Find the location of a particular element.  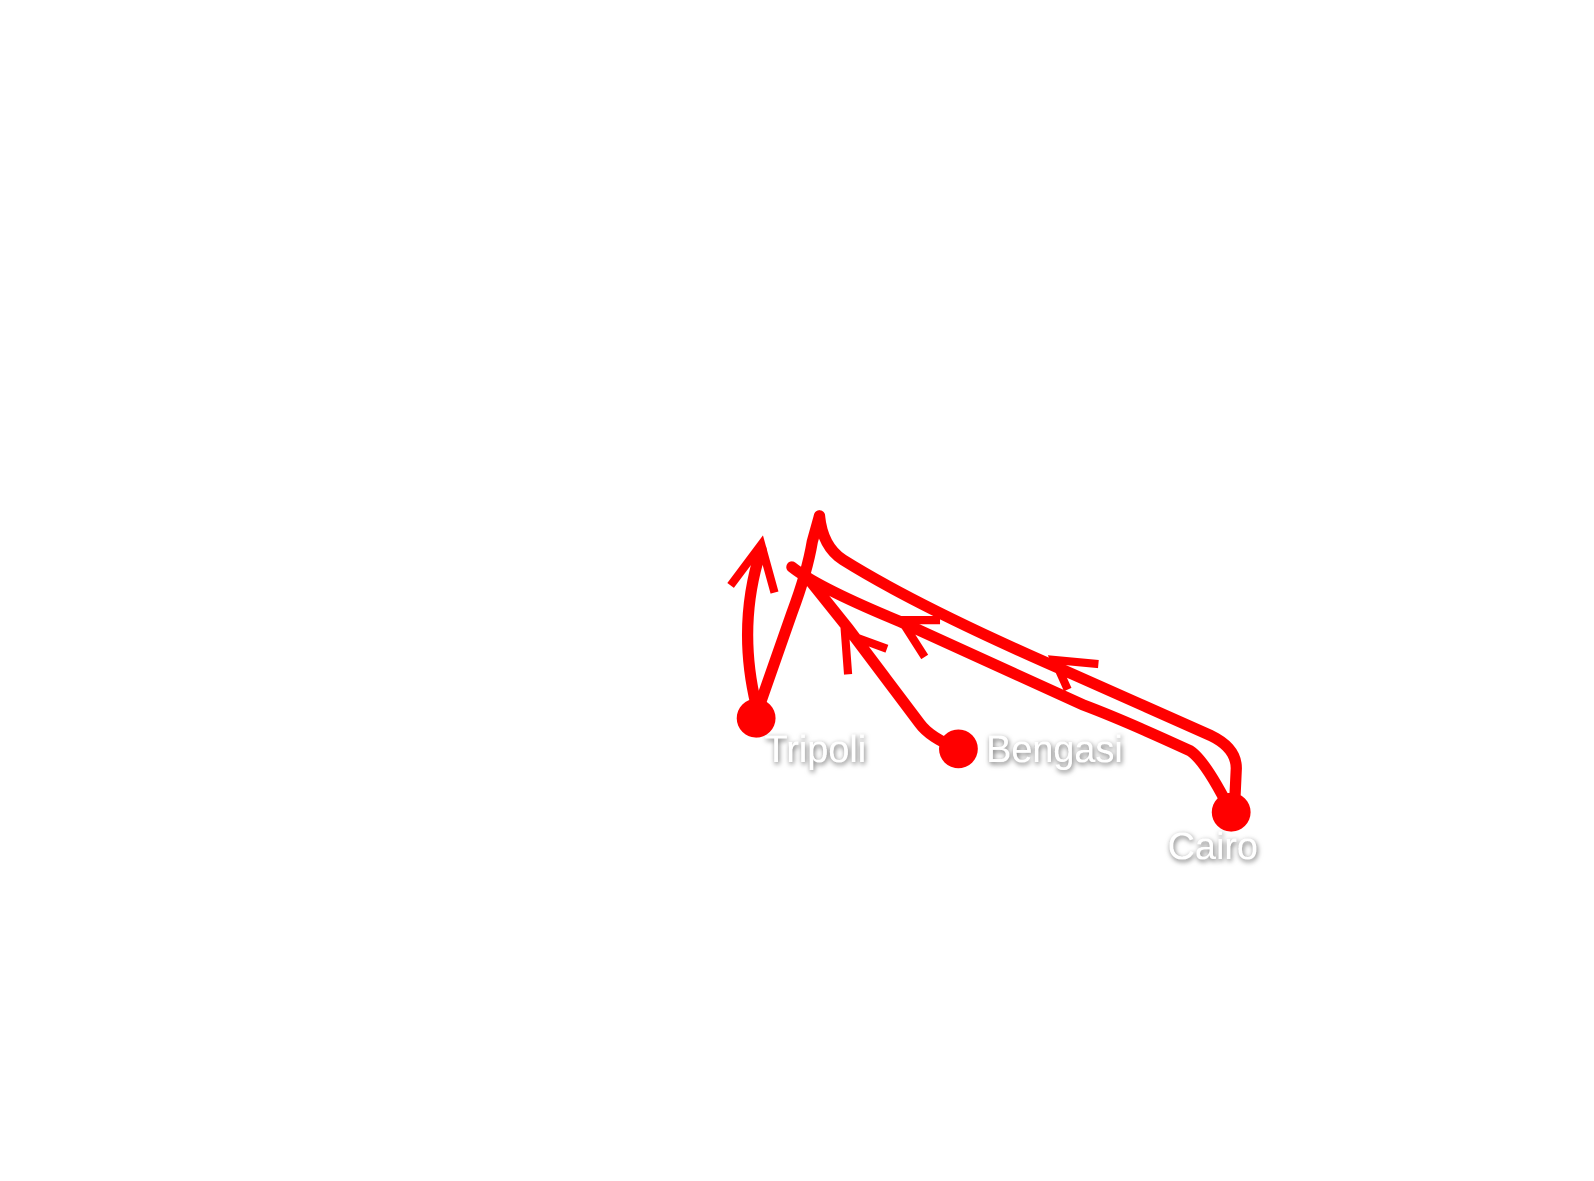

city-label: Cairo is located at coordinates (1213, 847).